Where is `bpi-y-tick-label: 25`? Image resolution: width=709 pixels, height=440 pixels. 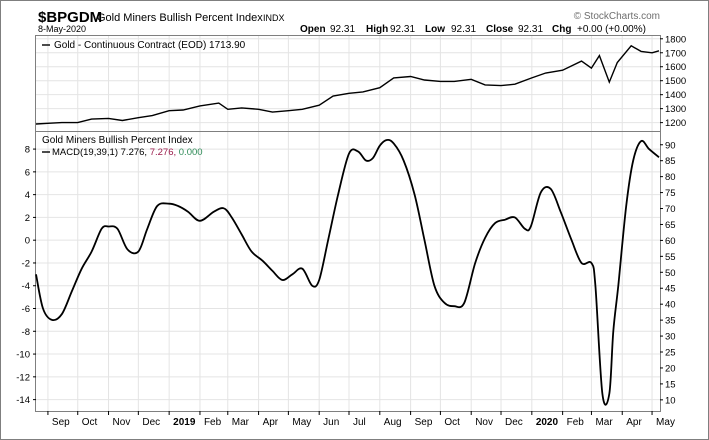 bpi-y-tick-label: 25 is located at coordinates (670, 353).